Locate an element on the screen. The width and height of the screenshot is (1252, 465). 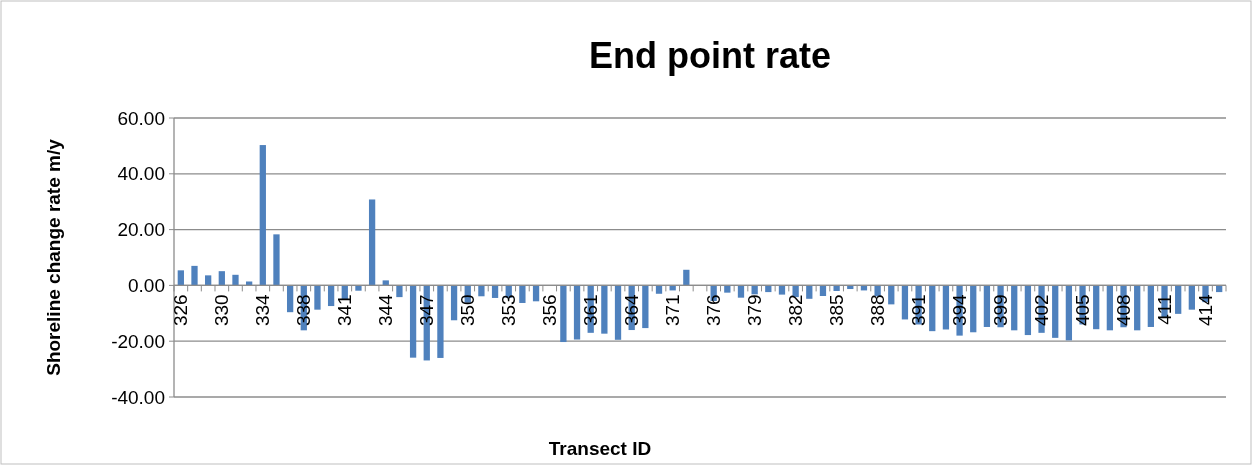
x-tick-label: 382 is located at coordinates (796, 310).